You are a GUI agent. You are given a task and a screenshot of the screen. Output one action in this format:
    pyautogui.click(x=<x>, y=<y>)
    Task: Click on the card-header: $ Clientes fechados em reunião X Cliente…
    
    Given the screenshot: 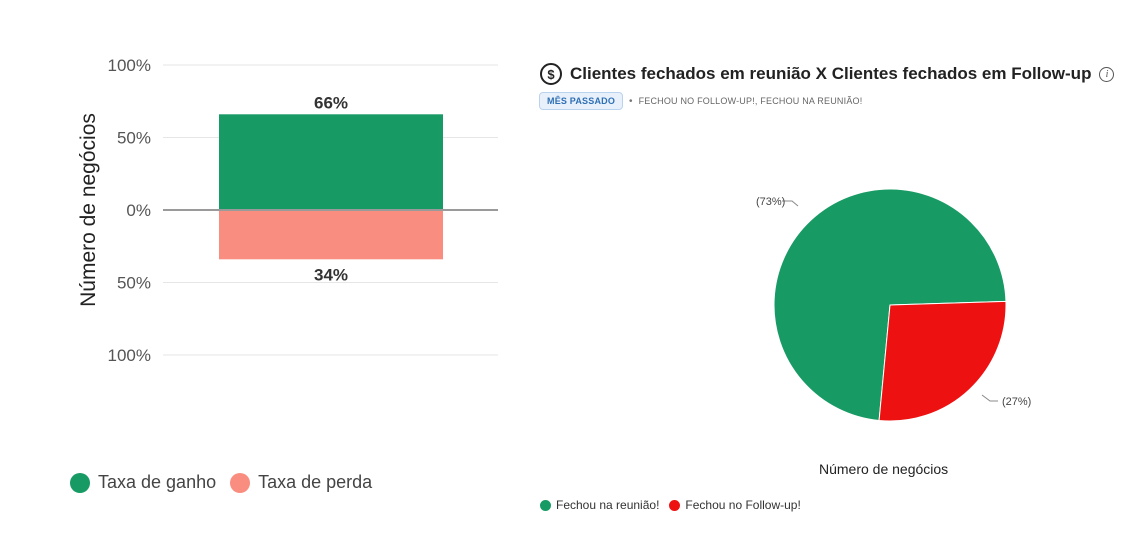 What is the action you would take?
    pyautogui.click(x=827, y=74)
    